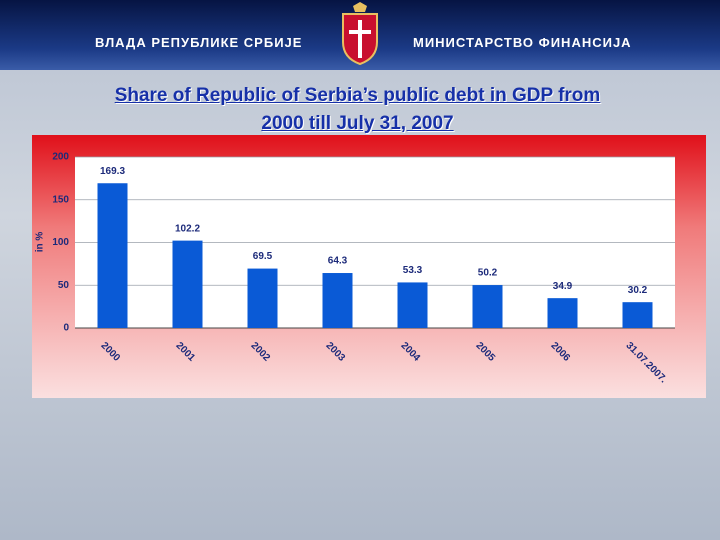  What do you see at coordinates (488, 273) in the screenshot?
I see `data-label: 50.2` at bounding box center [488, 273].